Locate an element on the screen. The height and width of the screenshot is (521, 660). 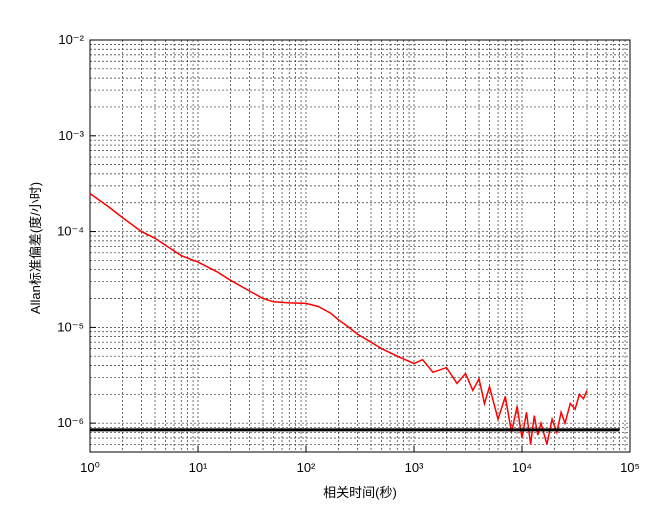
y-axis-label: Allan标准偏差(度/小时) is located at coordinates (35, 248).